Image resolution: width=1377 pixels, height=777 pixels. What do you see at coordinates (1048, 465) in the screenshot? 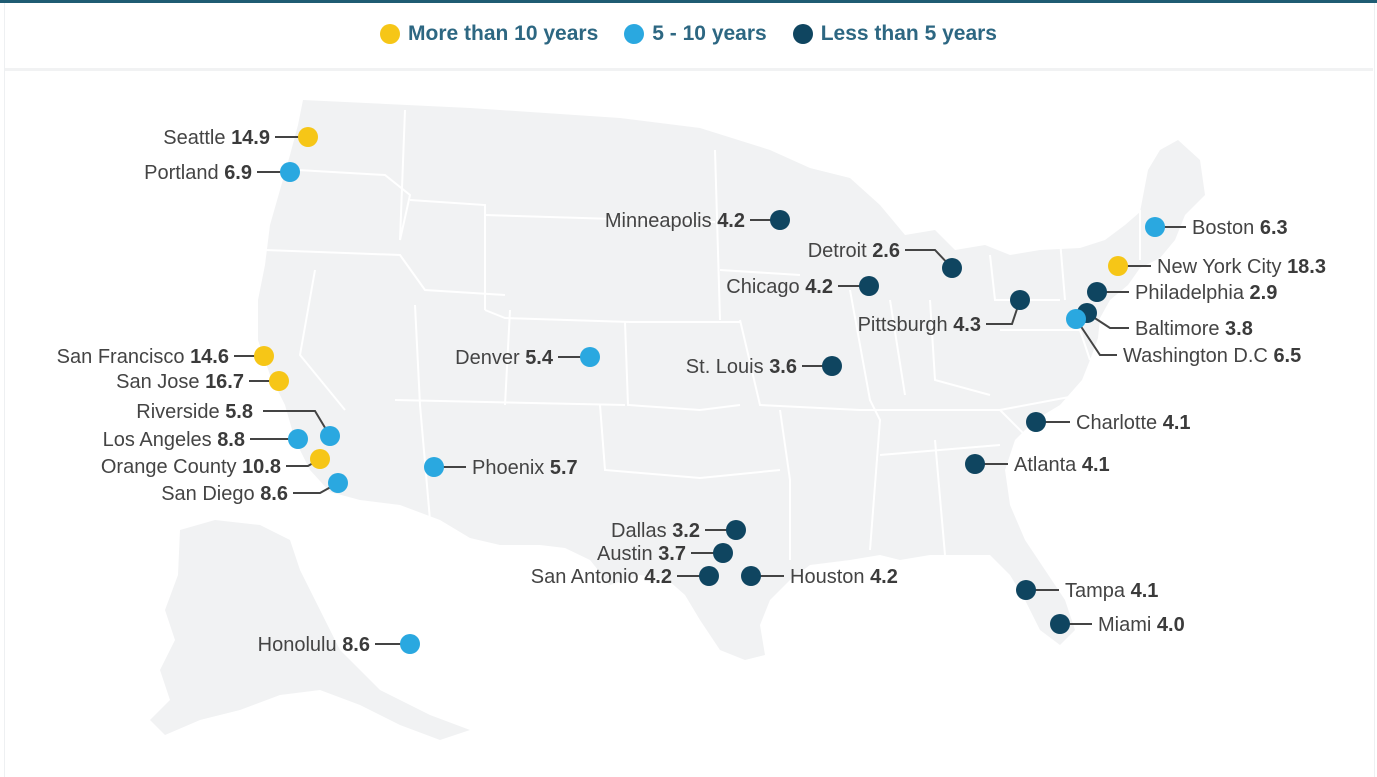
I see `city-name: Atlanta` at bounding box center [1048, 465].